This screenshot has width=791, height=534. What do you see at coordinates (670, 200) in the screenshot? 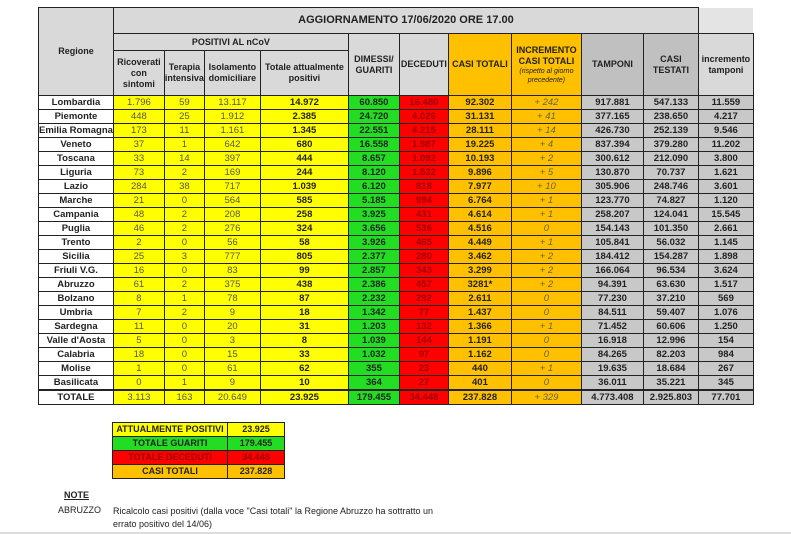
I see `cell-casi-testati: 74.827` at bounding box center [670, 200].